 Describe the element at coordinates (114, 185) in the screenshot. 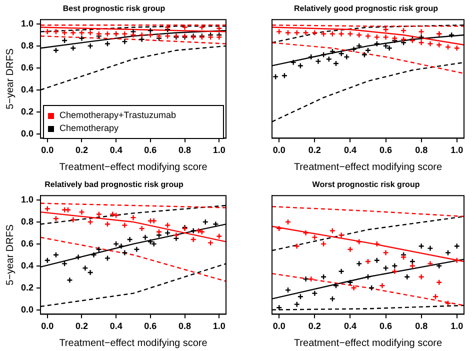

I see `chart-title: Relatively bad prognostic risk group` at that location.